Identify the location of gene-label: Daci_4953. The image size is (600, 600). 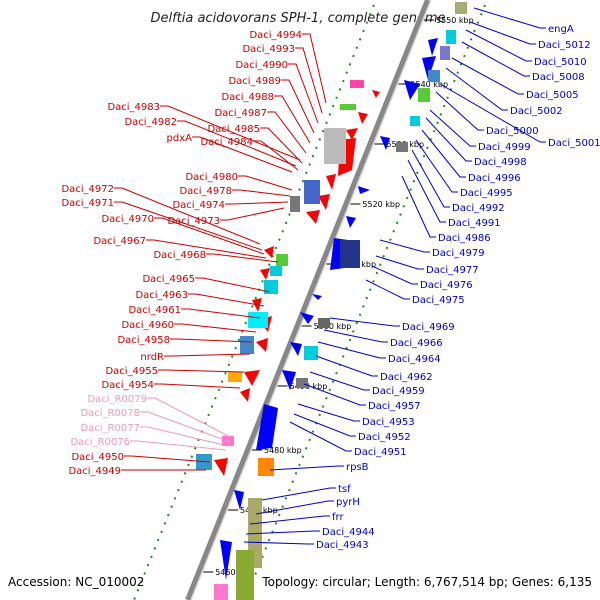
(388, 422).